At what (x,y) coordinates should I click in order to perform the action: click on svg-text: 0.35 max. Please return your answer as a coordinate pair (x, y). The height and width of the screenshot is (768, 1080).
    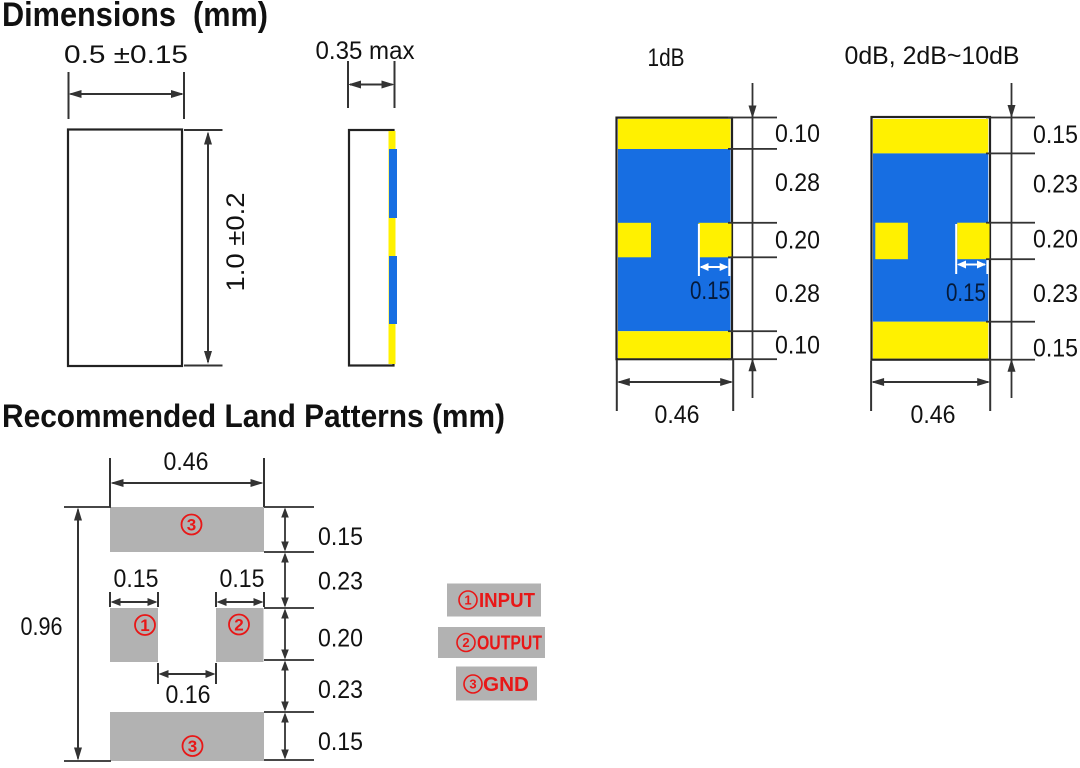
    Looking at the image, I should click on (365, 51).